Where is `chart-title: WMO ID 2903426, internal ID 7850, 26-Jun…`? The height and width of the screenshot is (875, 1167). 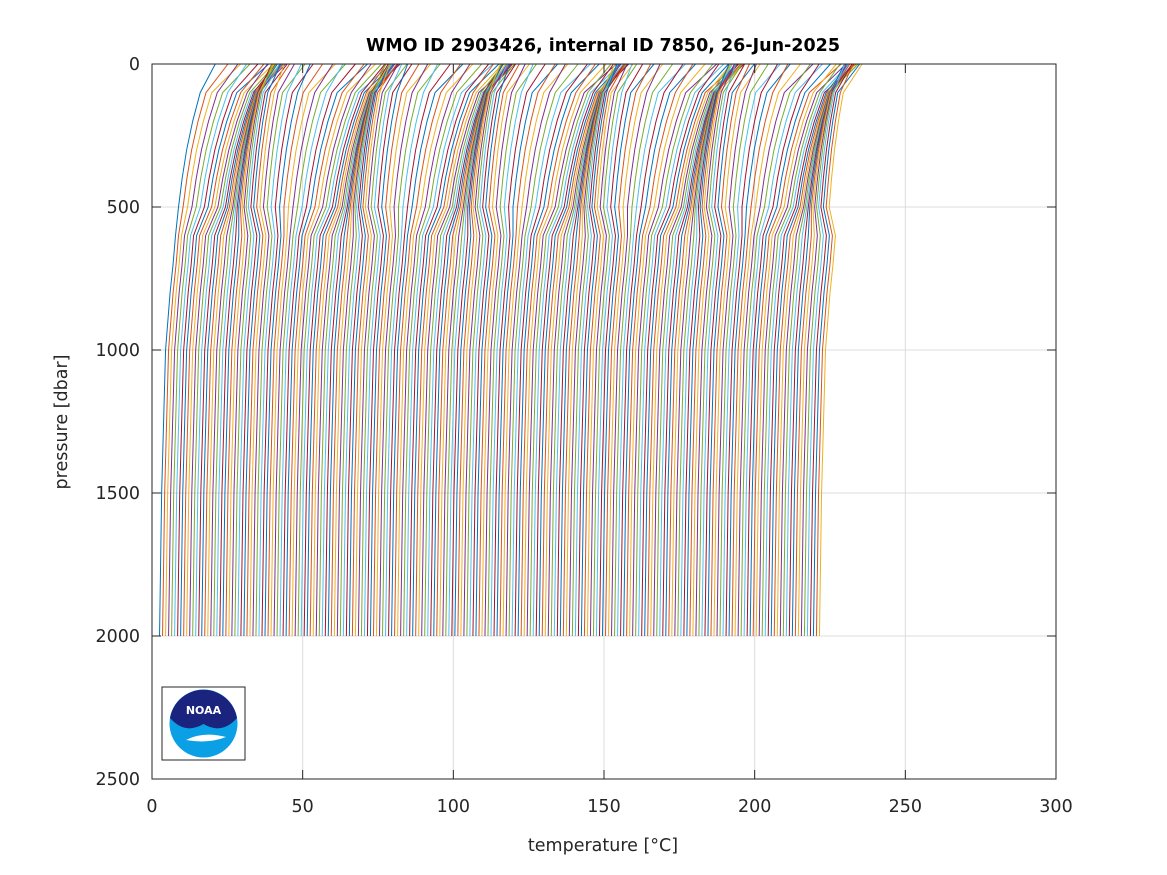
chart-title: WMO ID 2903426, internal ID 7850, 26-Jun… is located at coordinates (603, 46).